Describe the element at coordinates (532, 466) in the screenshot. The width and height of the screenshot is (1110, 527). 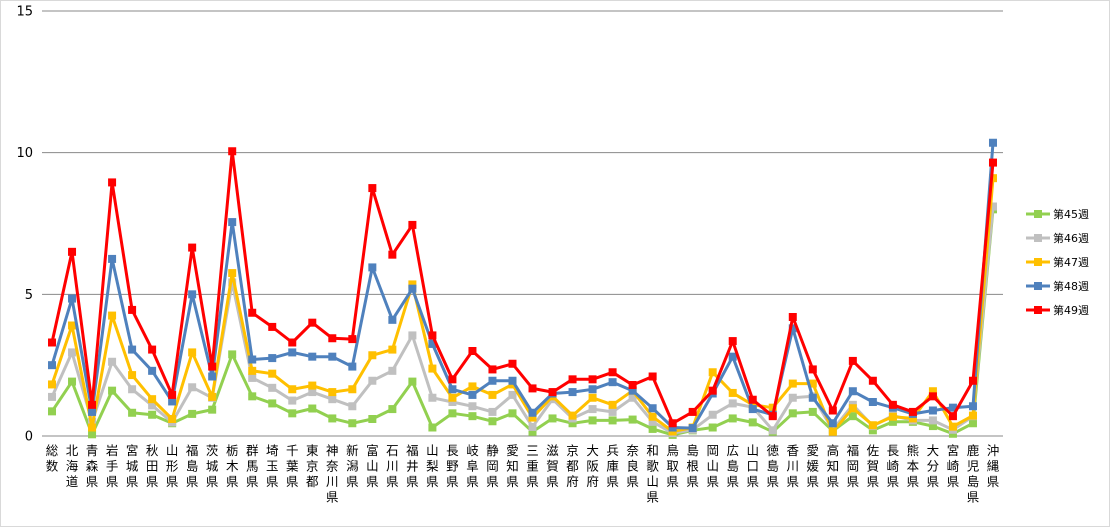
I see `x-tick-label: 三重県` at that location.